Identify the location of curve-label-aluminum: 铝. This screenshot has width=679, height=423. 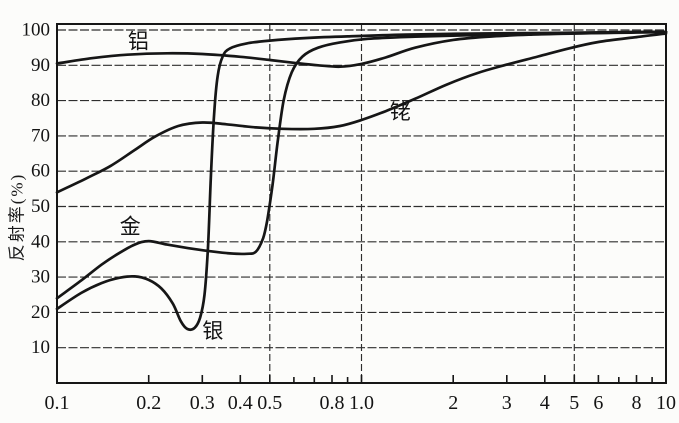
(138, 41).